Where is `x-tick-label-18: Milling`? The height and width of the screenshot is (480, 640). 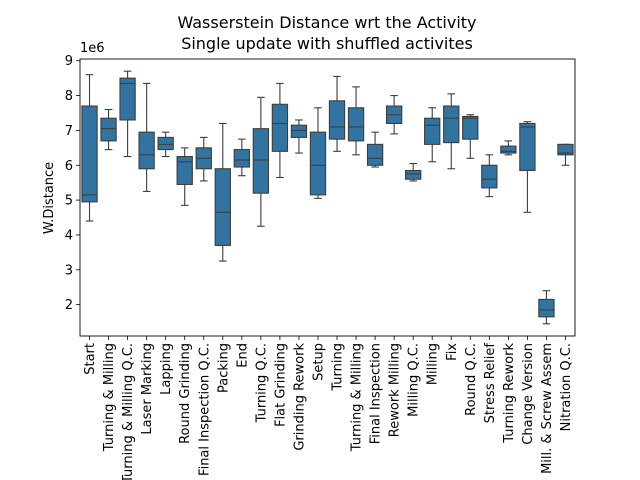 x-tick-label-18: Milling is located at coordinates (433, 364).